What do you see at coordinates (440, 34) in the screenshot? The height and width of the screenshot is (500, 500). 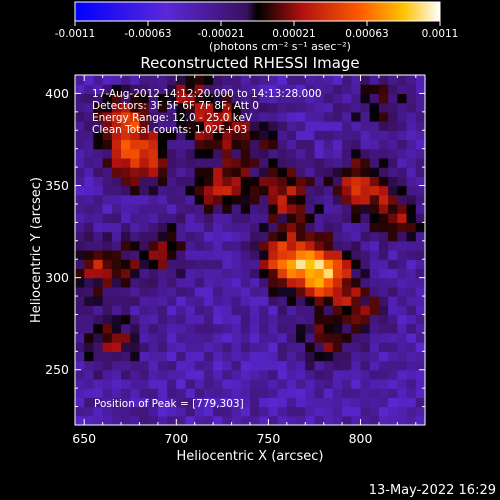 I see `colorbar-tick-label: 0.0011` at bounding box center [440, 34].